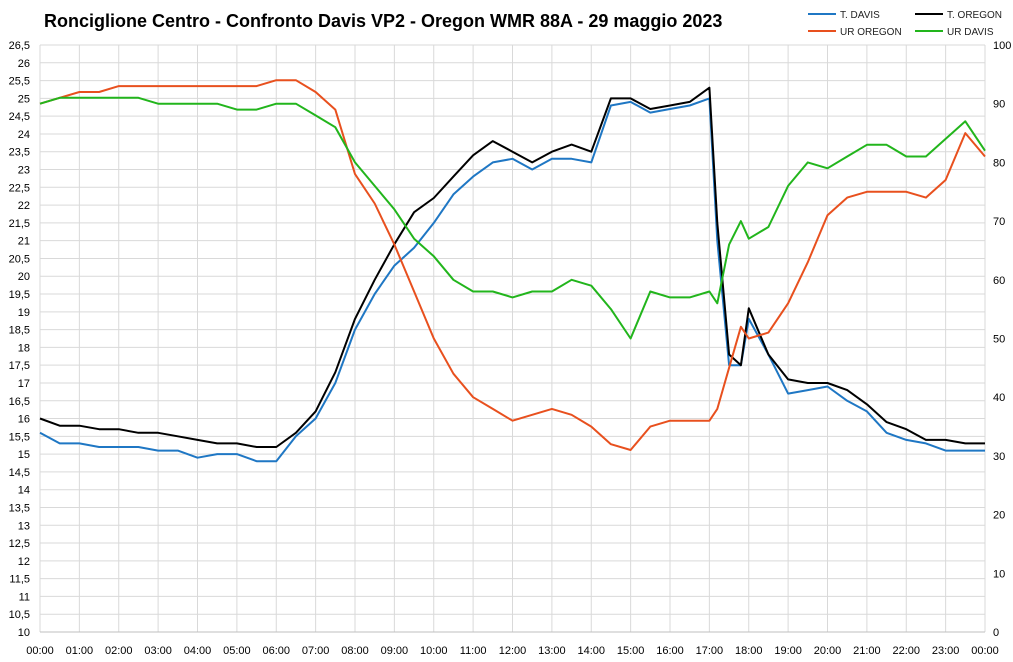 This screenshot has width=1013, height=662. What do you see at coordinates (946, 651) in the screenshot?
I see `x-tick-label: 23:00` at bounding box center [946, 651].